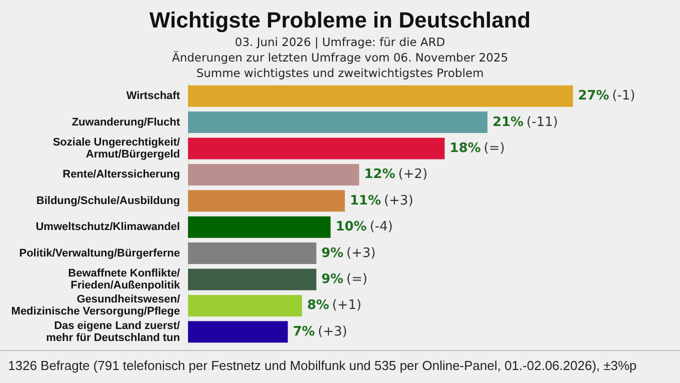  What do you see at coordinates (124, 280) in the screenshot?
I see `y-tick-label: Bewaffnete Konflikte/ Frieden/Außenpolitik` at bounding box center [124, 280].